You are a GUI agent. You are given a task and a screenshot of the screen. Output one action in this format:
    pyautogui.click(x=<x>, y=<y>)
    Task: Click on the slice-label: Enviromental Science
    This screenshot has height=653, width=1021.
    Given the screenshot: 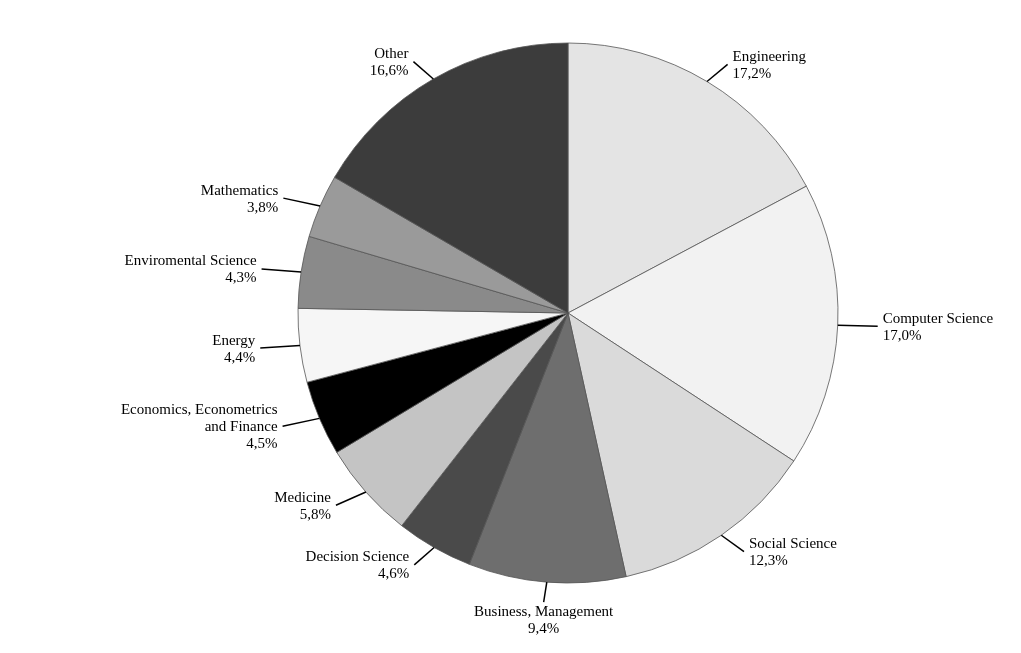 What is the action you would take?
    pyautogui.click(x=190, y=260)
    